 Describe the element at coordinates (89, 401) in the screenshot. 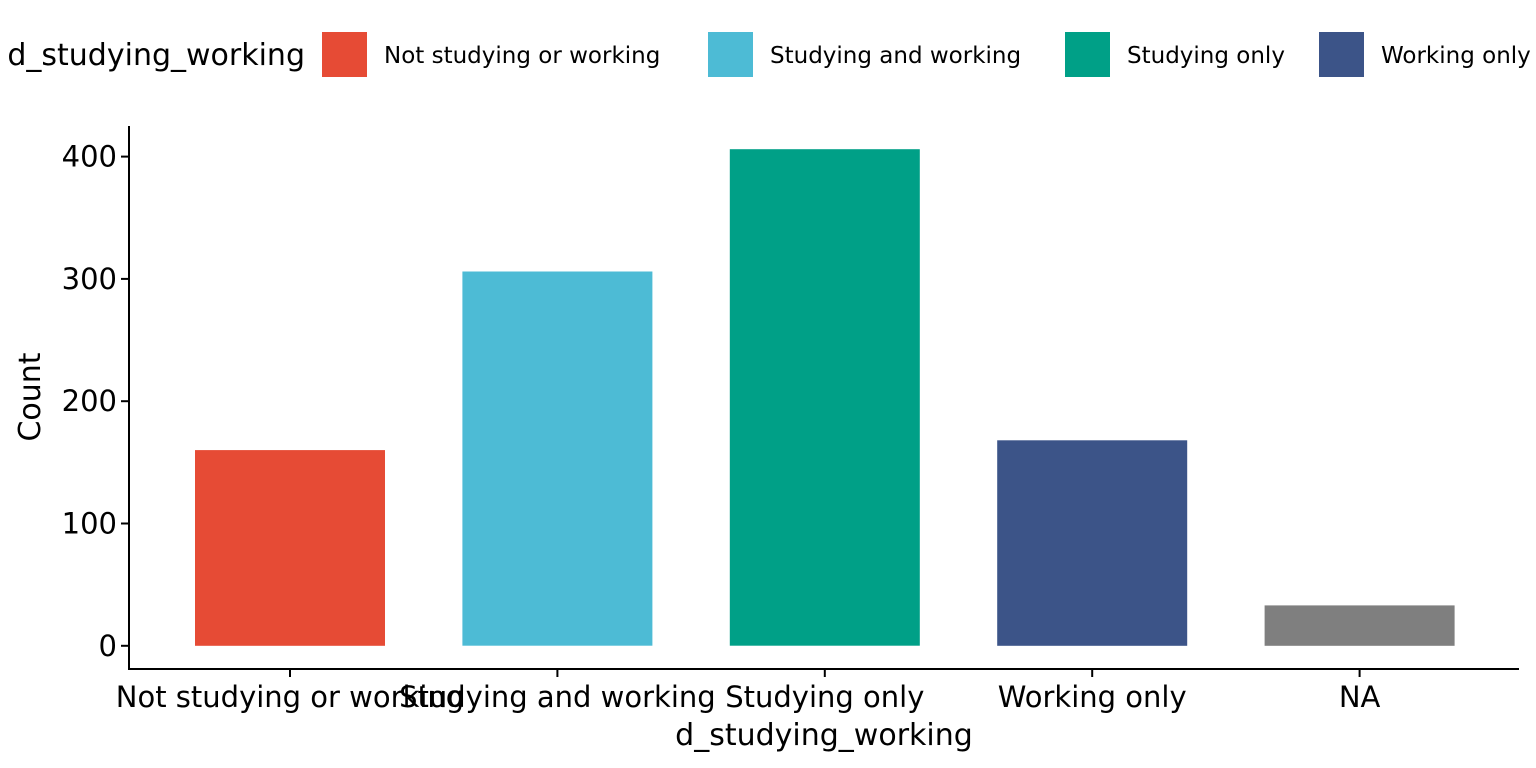

I see `y-tick-label-2: 200` at that location.